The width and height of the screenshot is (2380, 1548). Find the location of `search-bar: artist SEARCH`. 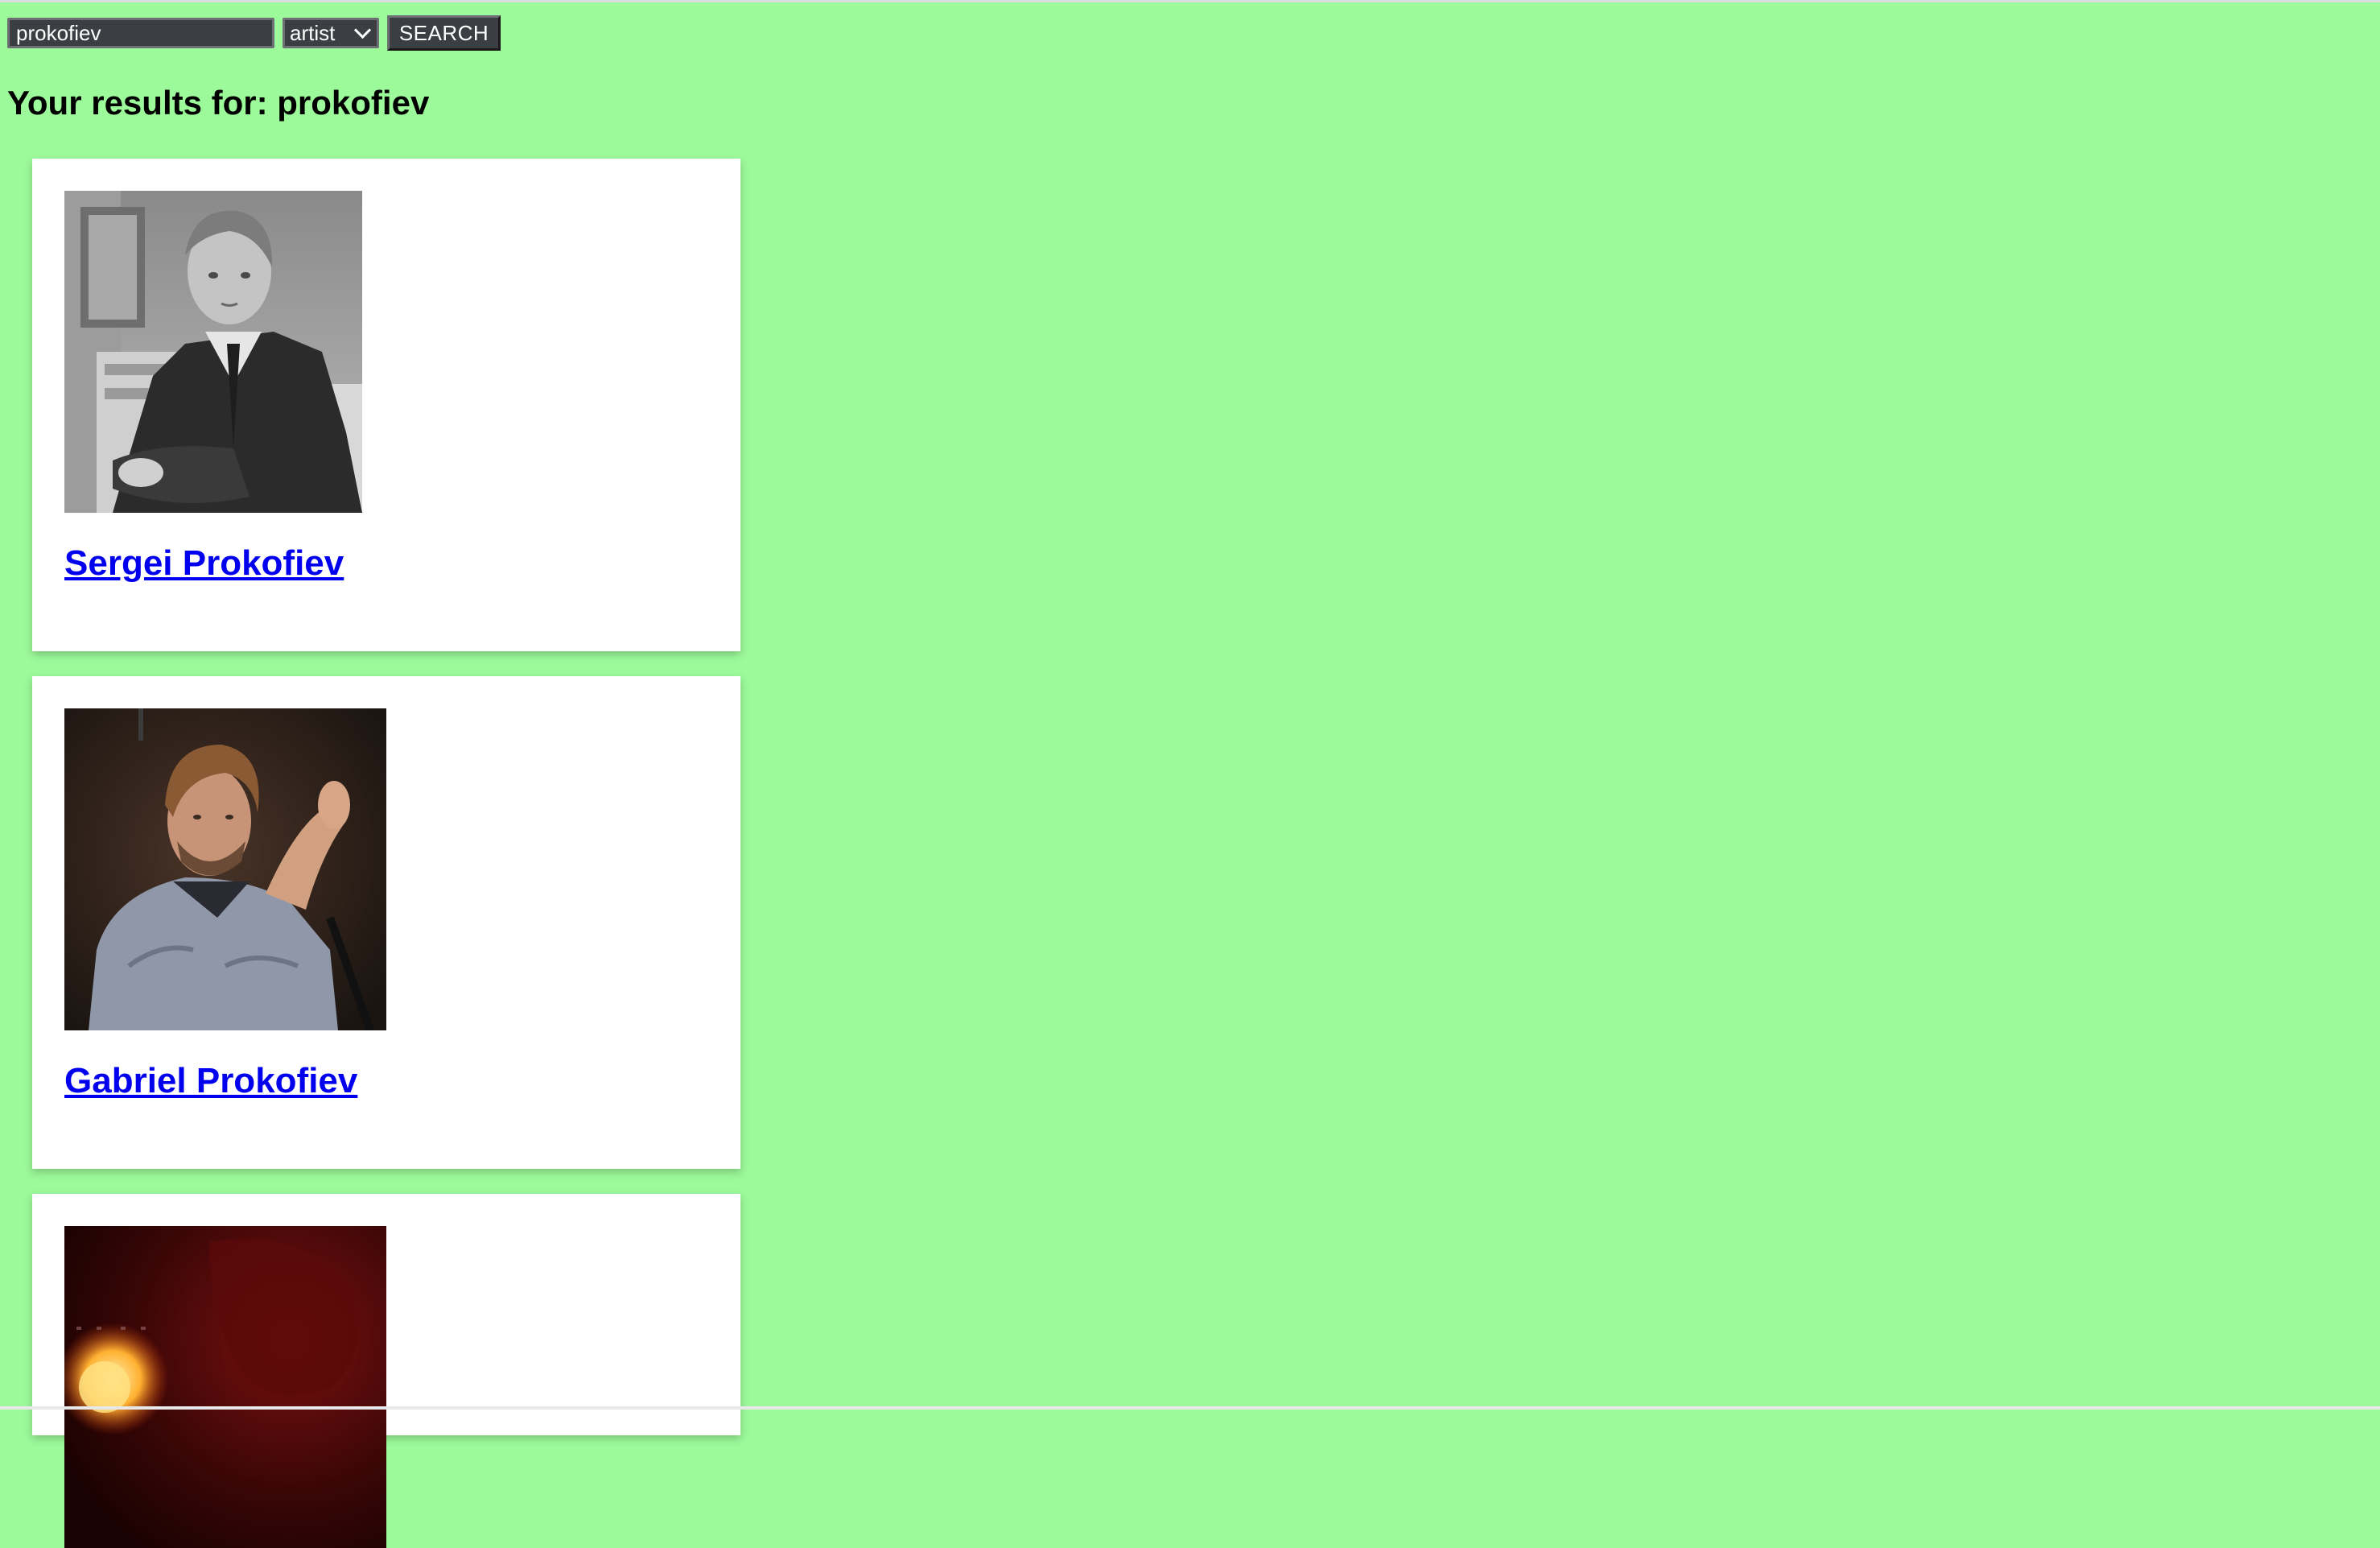

search-bar: artist SEARCH is located at coordinates (254, 33).